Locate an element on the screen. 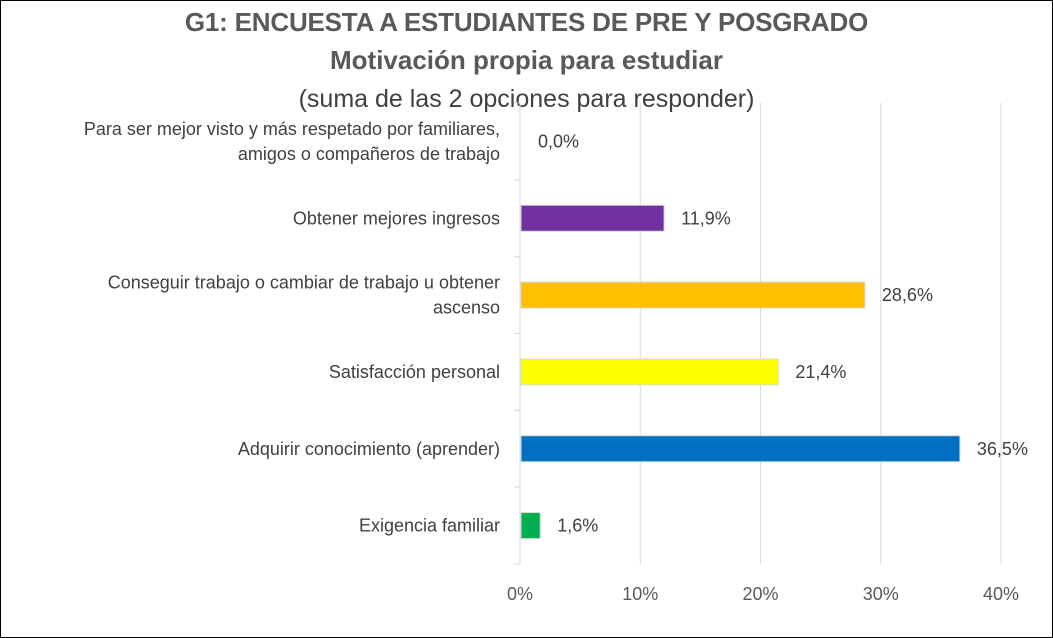 The width and height of the screenshot is (1053, 638). data-label: 1,6% is located at coordinates (577, 526).